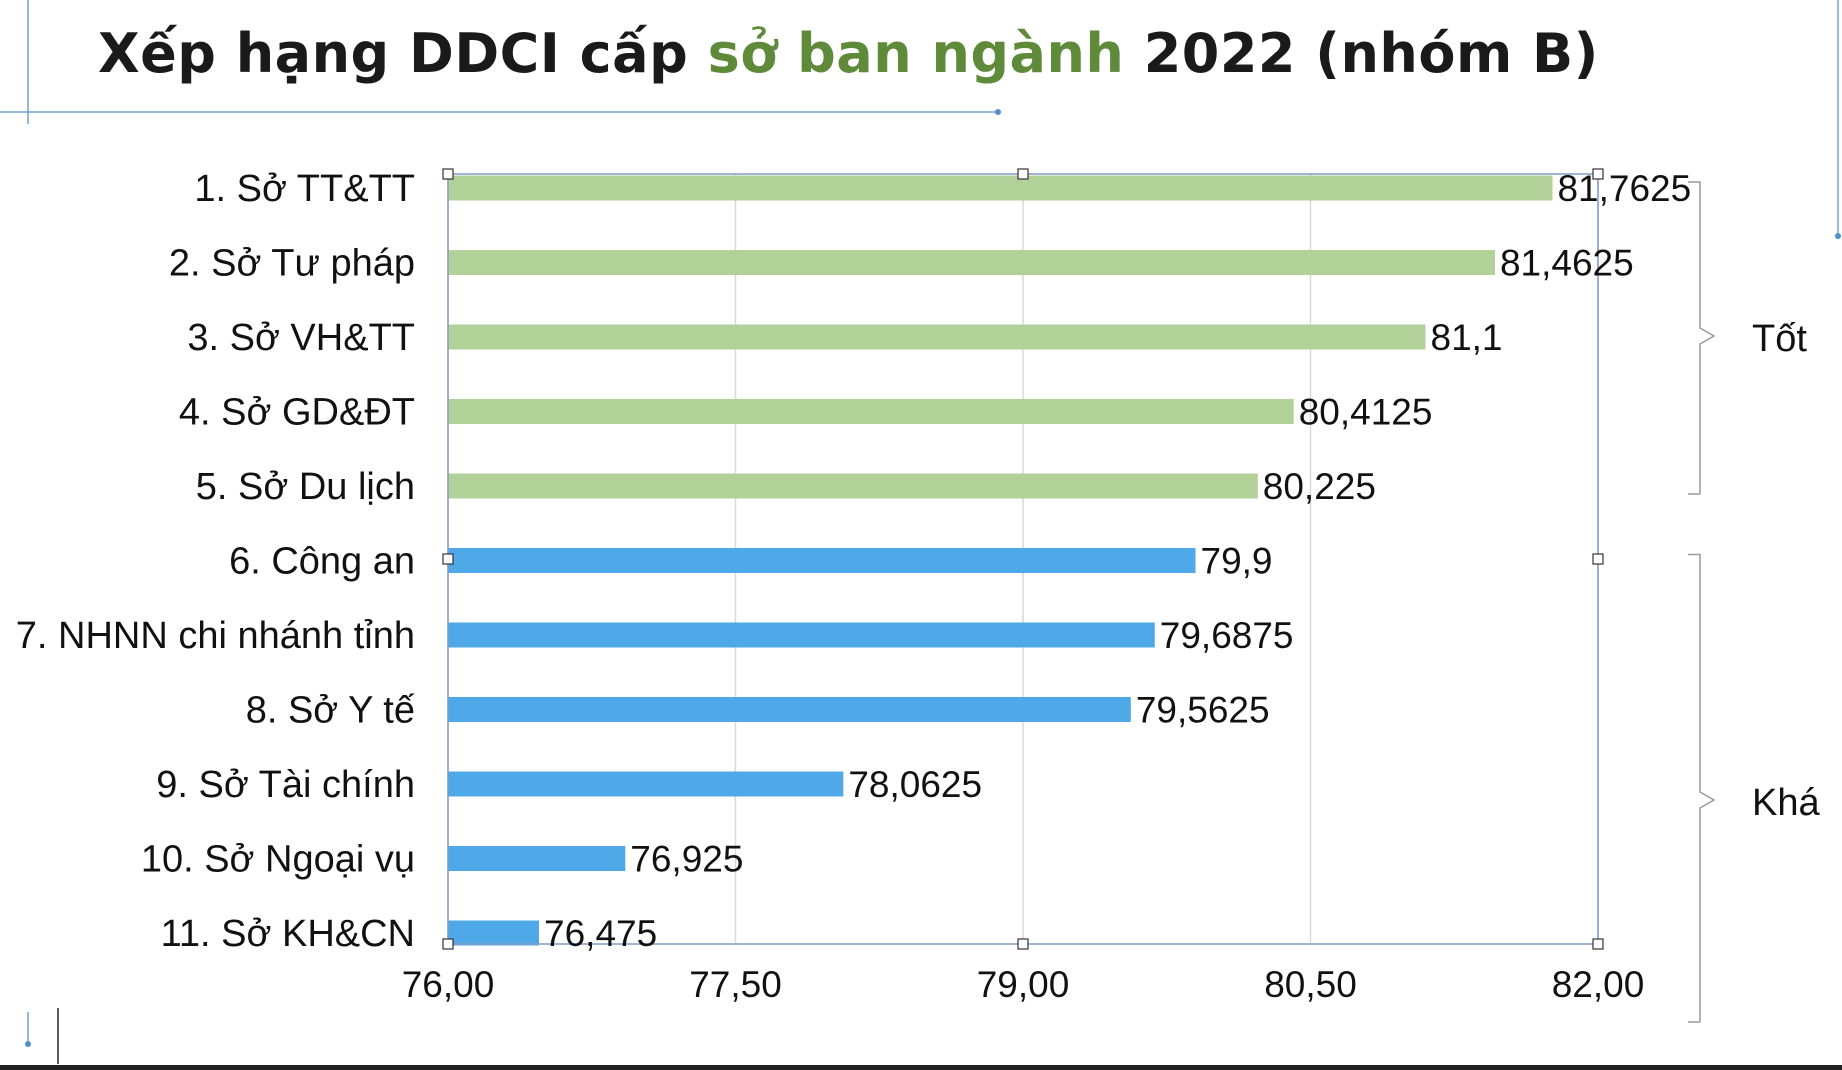 The image size is (1842, 1070). I want to click on category-label-3: 3. Sở VH&TT, so click(301, 338).